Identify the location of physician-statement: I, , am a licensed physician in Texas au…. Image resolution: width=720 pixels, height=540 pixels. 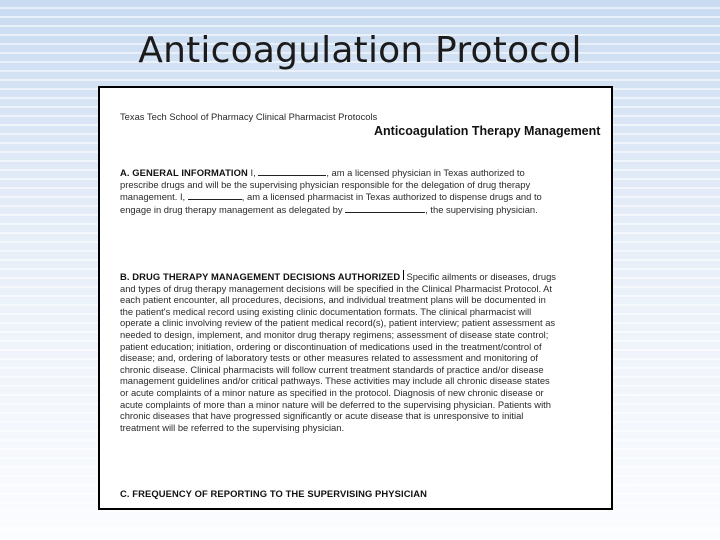
(322, 178).